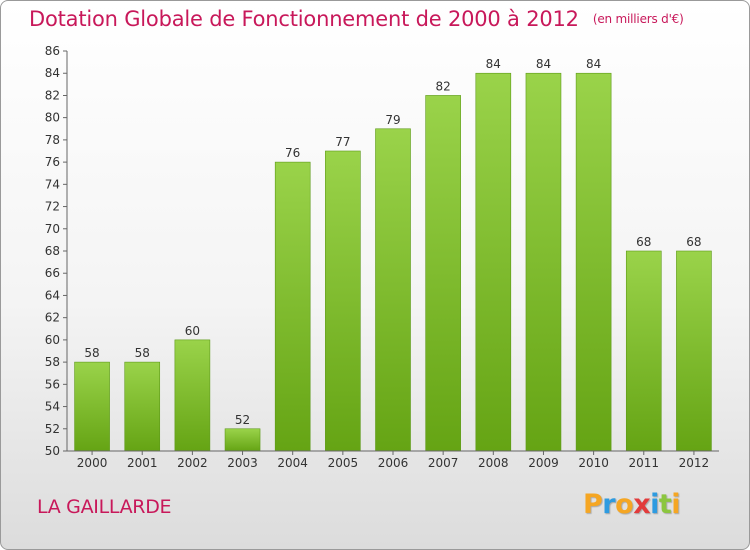 This screenshot has width=750, height=550. Describe the element at coordinates (52, 429) in the screenshot. I see `y-tick-label: 52` at that location.